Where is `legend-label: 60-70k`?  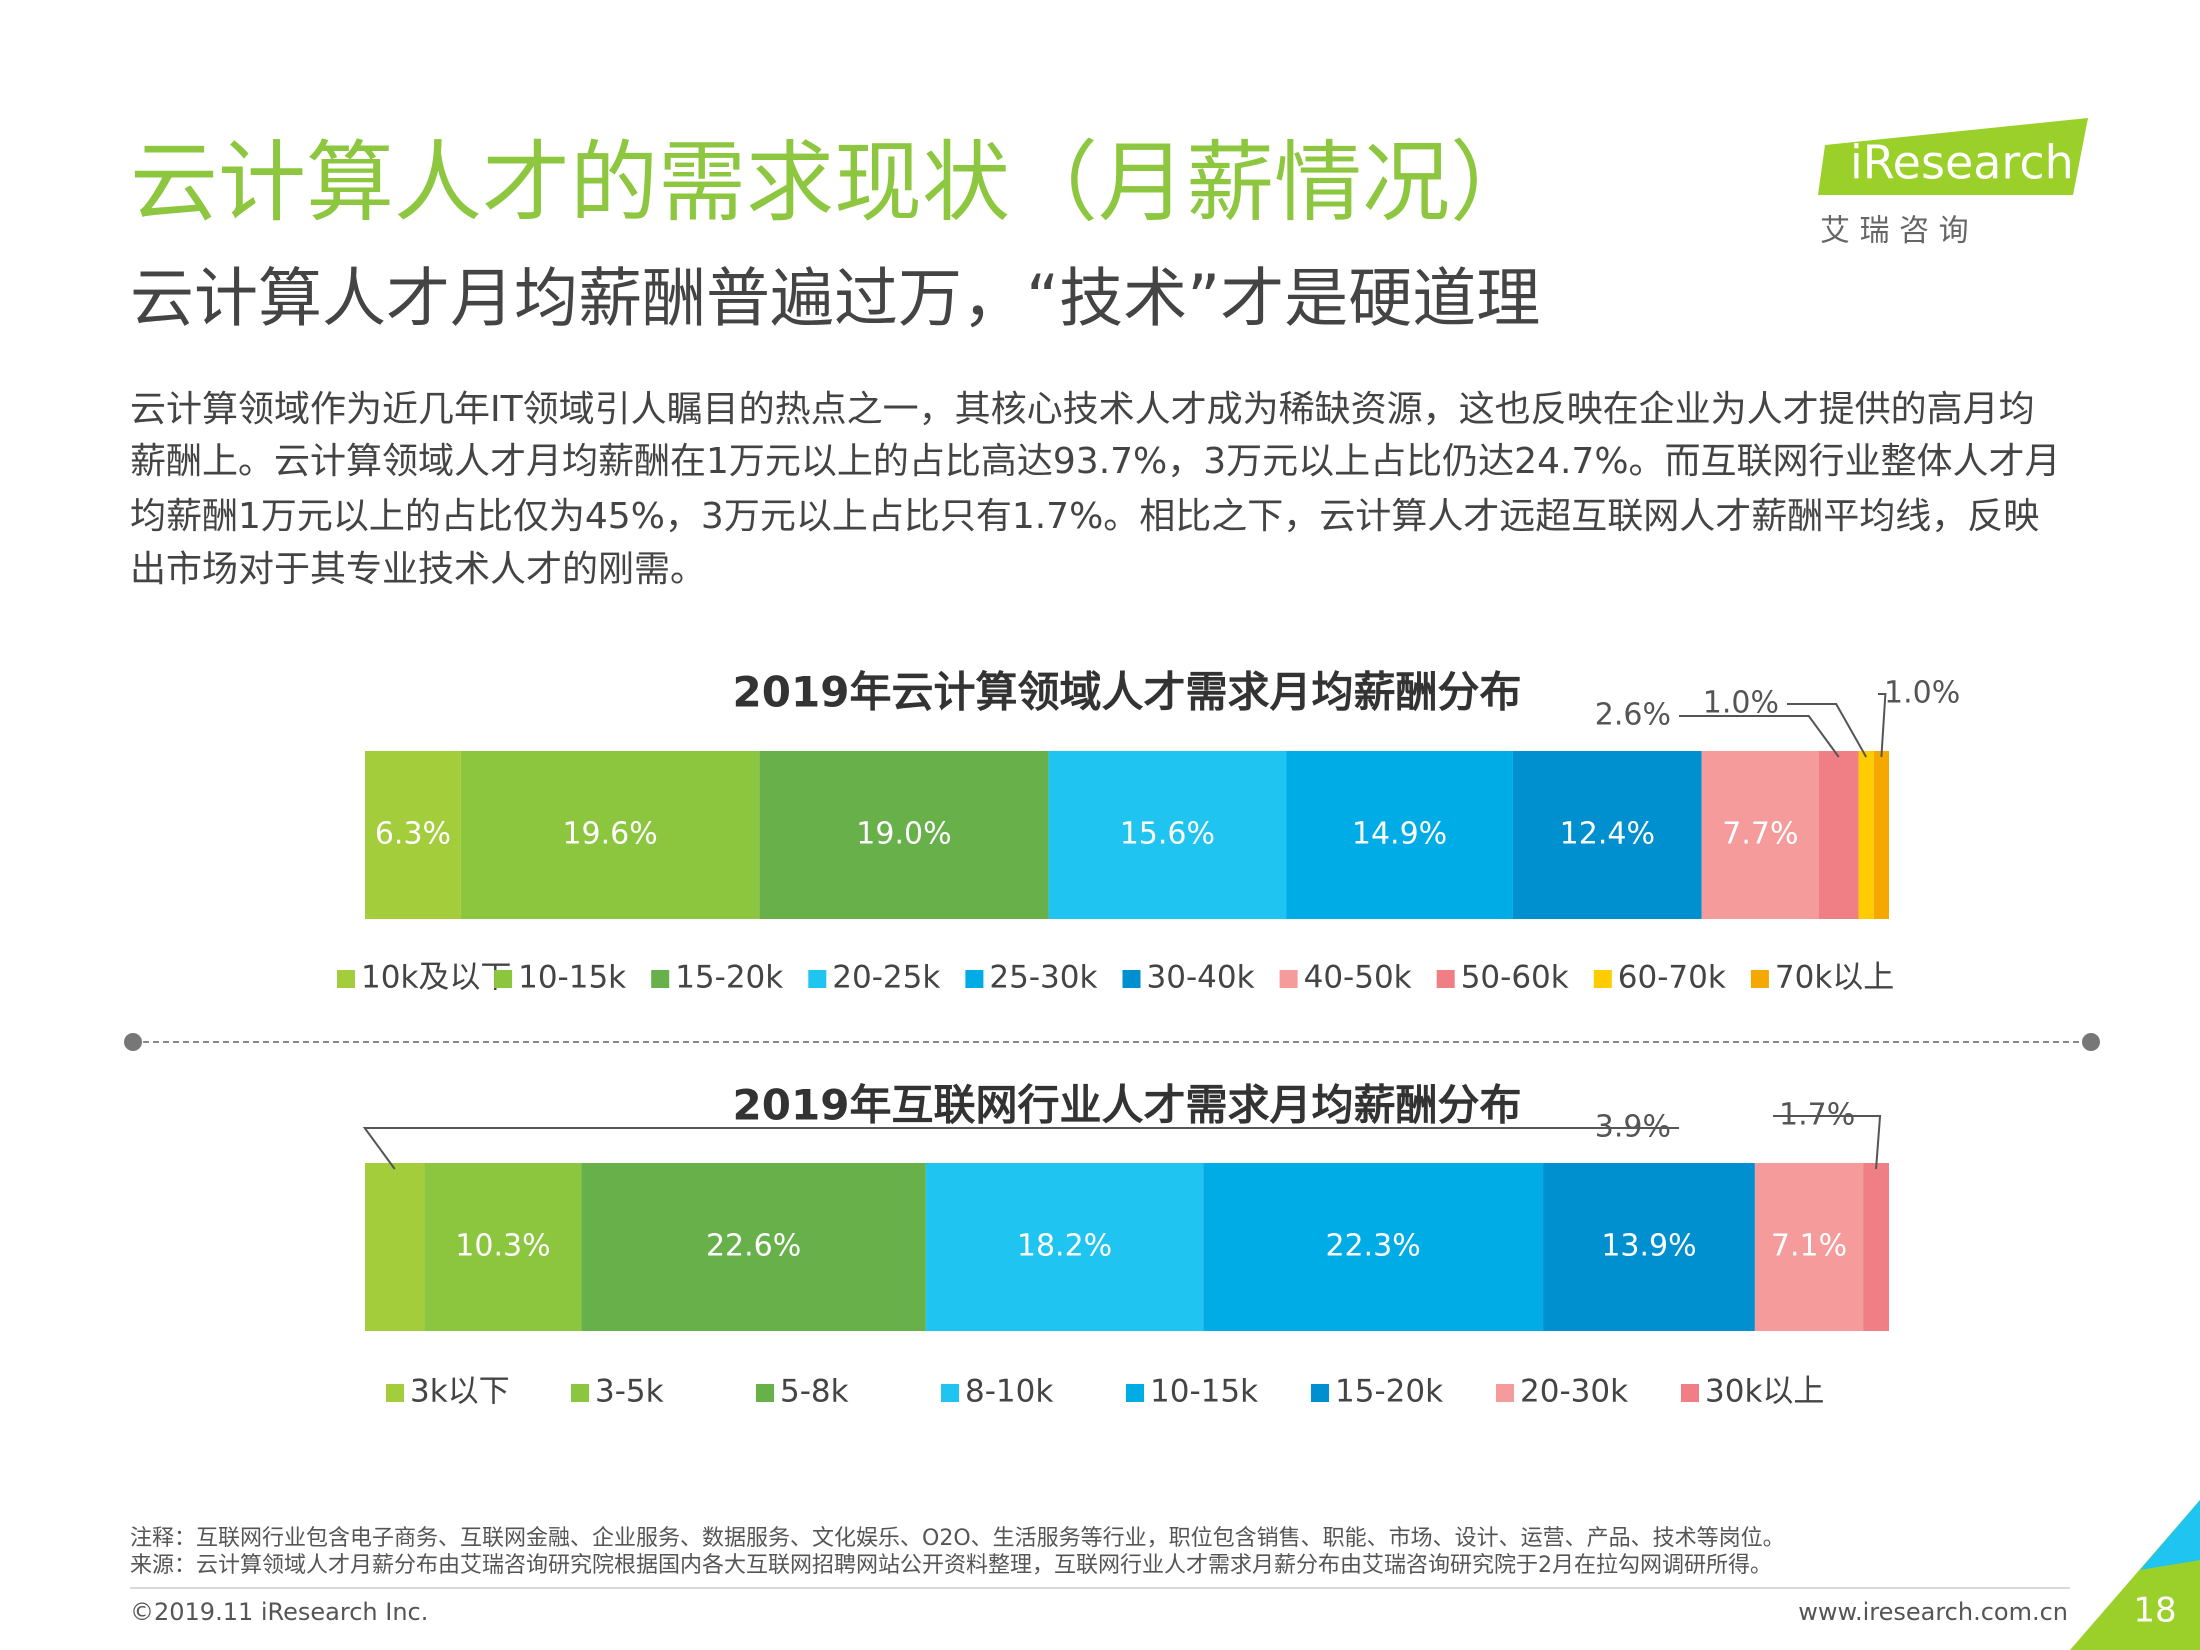 legend-label: 60-70k is located at coordinates (1672, 978).